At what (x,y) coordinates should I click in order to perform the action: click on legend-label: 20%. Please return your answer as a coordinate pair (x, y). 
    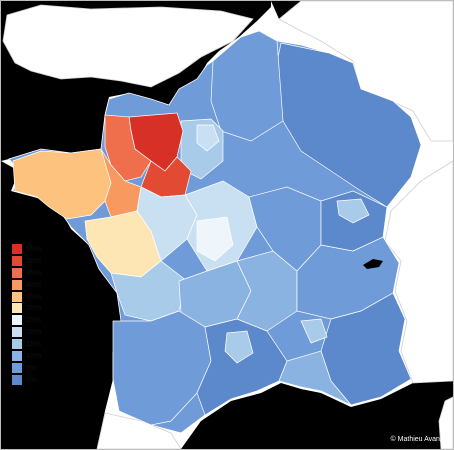
    Looking at the image, I should click on (34, 332).